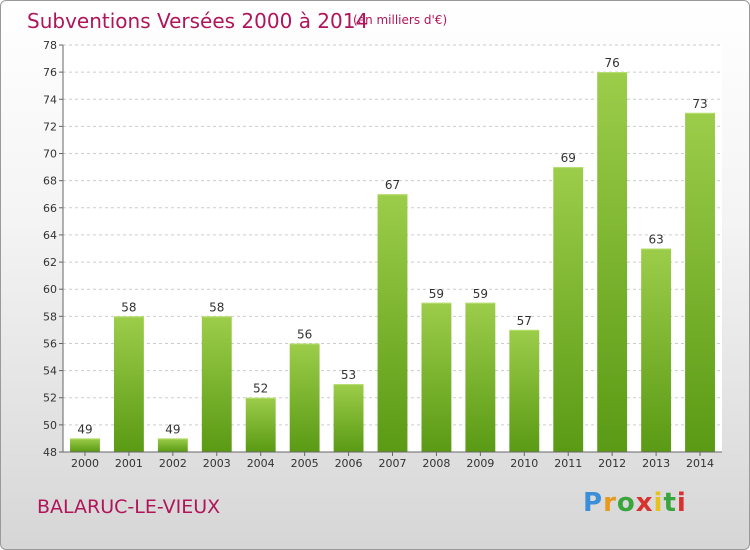 The image size is (750, 550). I want to click on x-tick-label: 2008, so click(436, 463).